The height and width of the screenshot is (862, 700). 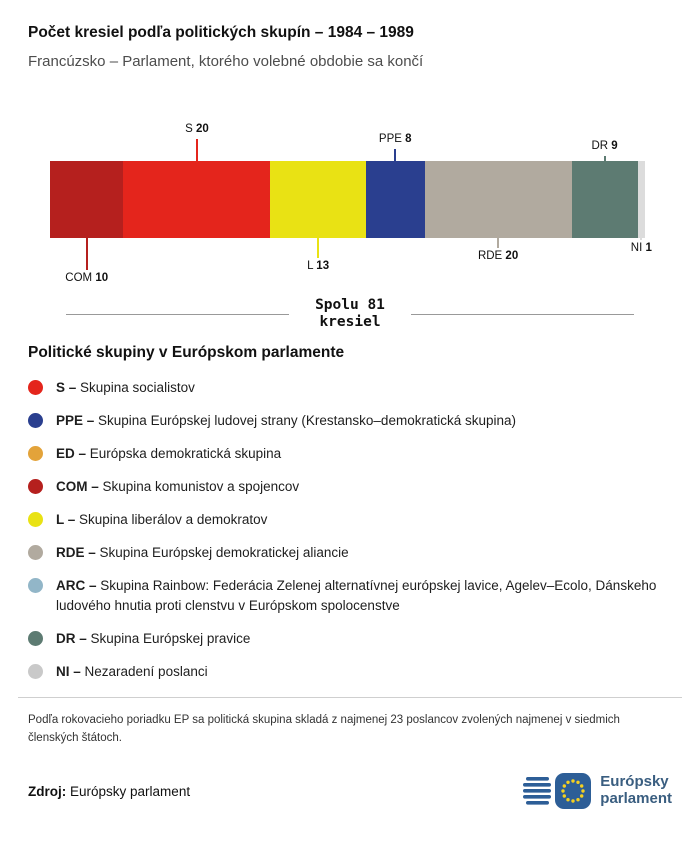 I want to click on bar-label-ni: NI 1, so click(x=641, y=248).